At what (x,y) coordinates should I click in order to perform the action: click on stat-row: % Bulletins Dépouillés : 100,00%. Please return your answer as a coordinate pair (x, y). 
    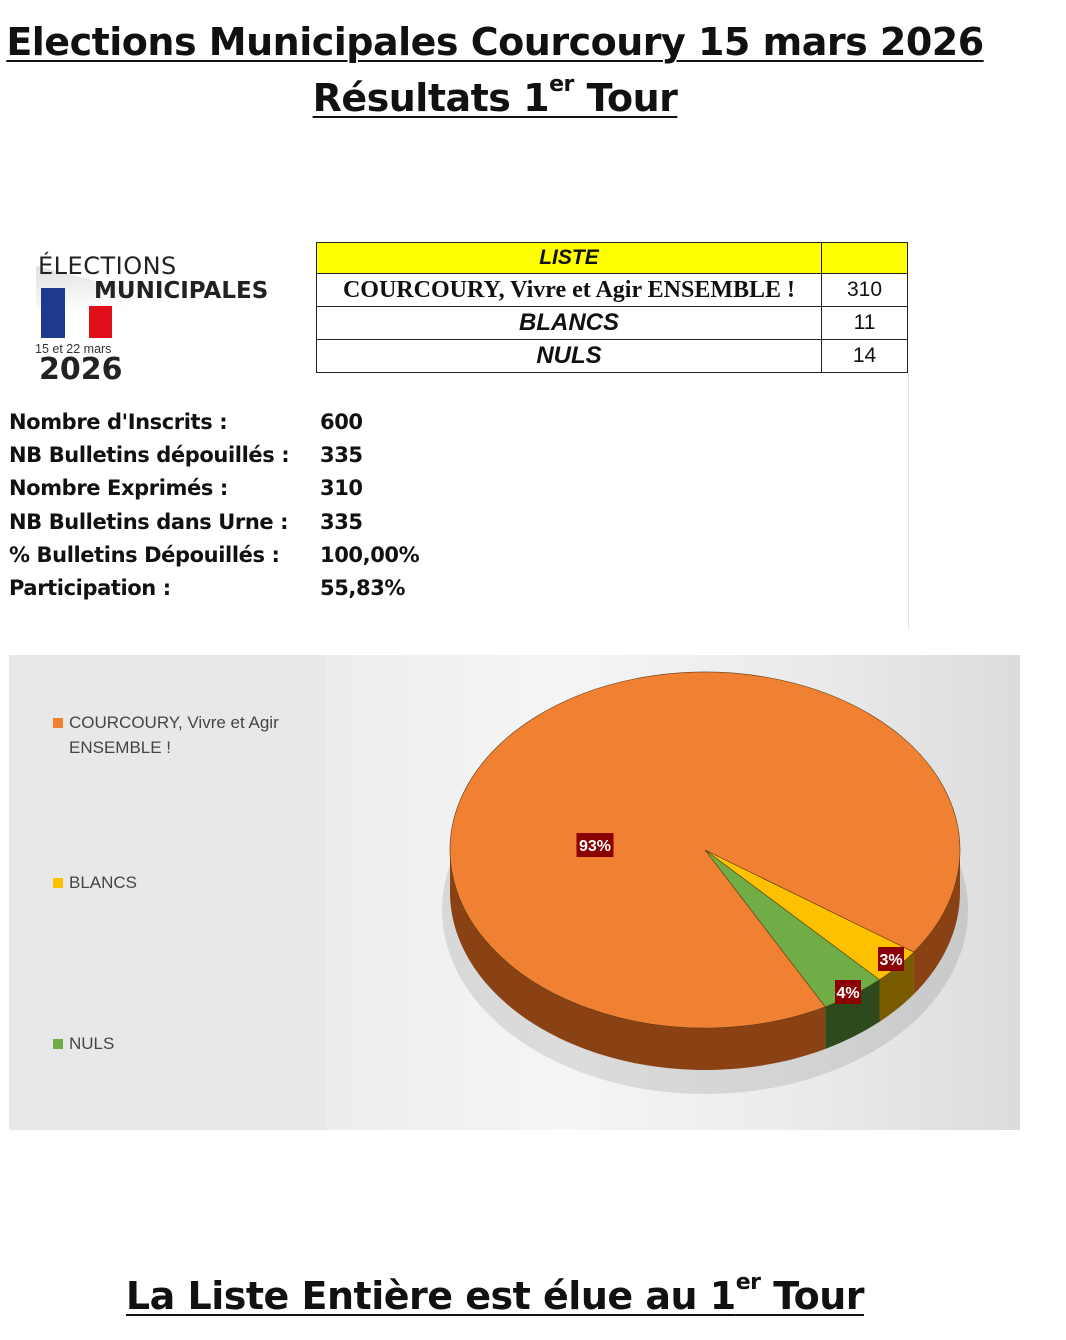
    Looking at the image, I should click on (214, 555).